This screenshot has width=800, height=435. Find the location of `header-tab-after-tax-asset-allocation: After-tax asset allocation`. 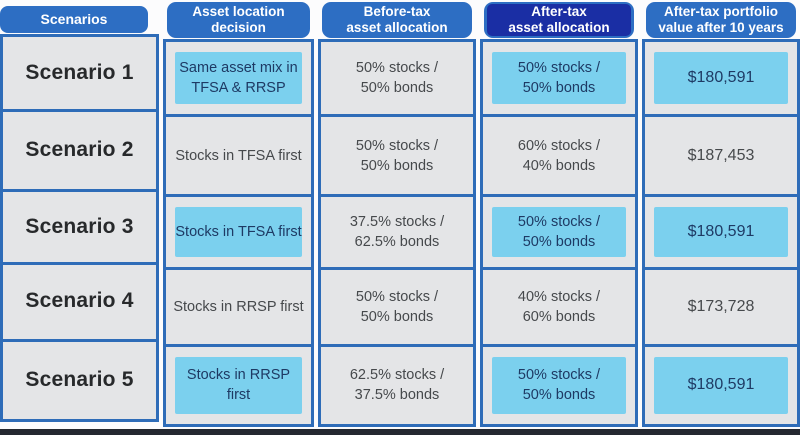

header-tab-after-tax-asset-allocation: After-tax asset allocation is located at coordinates (559, 20).